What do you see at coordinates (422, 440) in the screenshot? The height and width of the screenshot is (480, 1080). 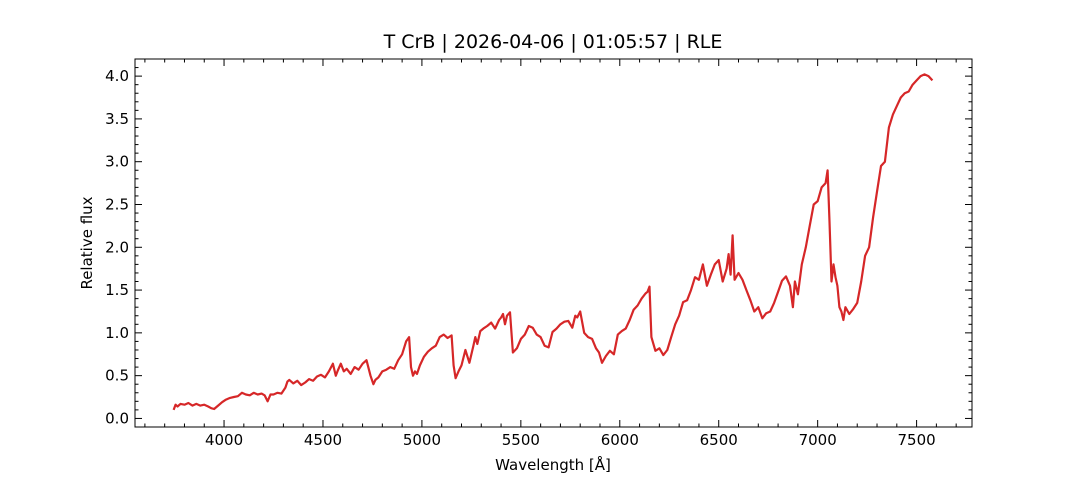 I see `x-tick-label: 5000` at bounding box center [422, 440].